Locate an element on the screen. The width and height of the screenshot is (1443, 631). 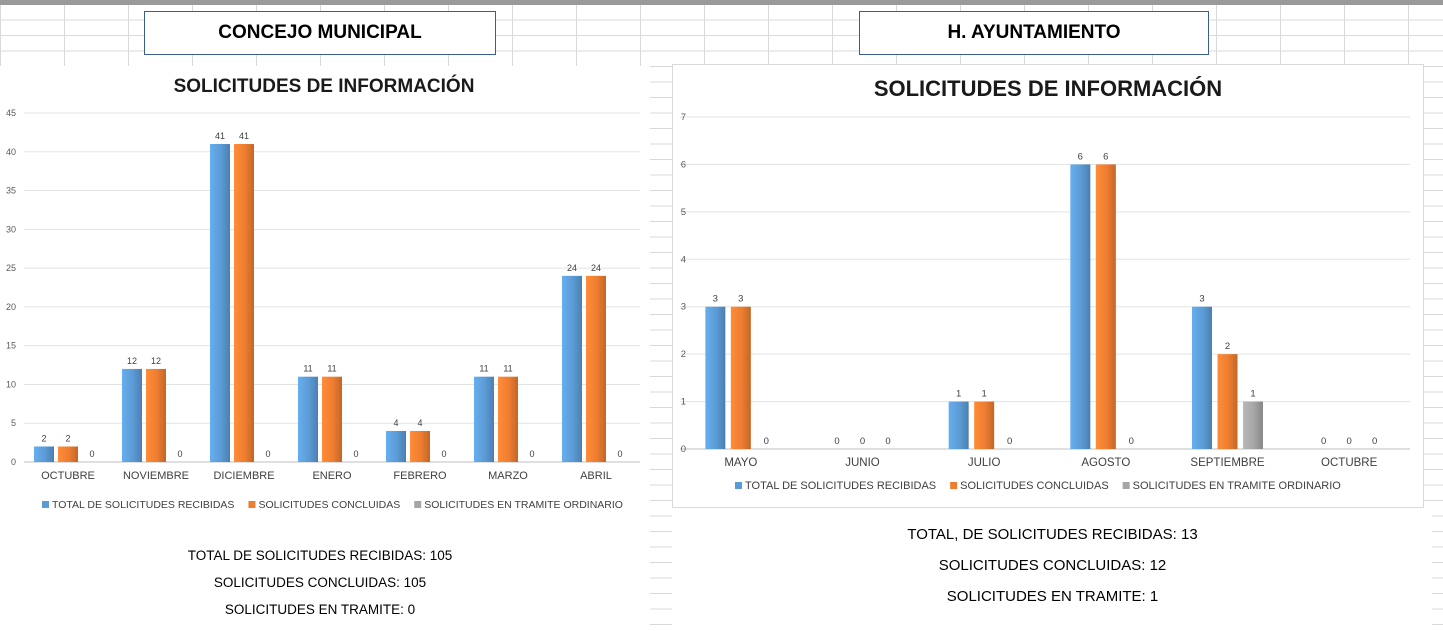
x-tick-label: MARZO is located at coordinates (508, 476).